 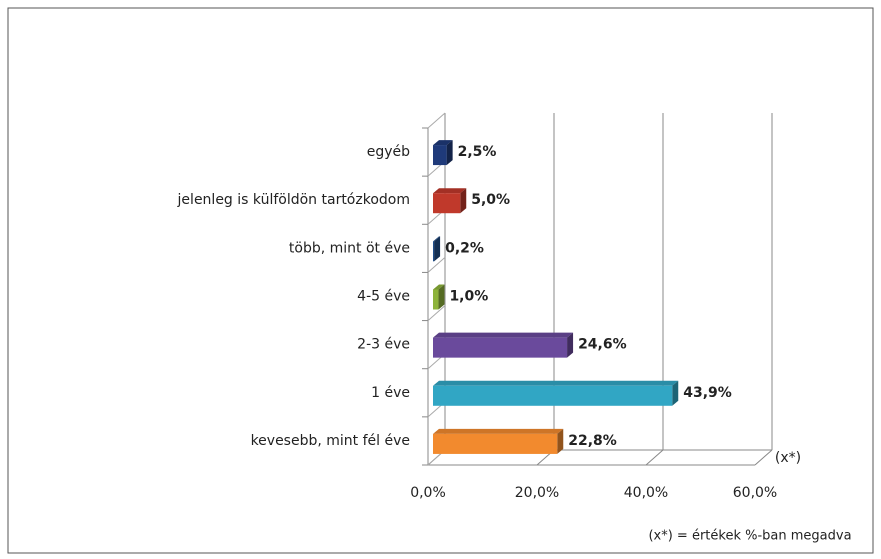 What do you see at coordinates (464, 248) in the screenshot?
I see `value-label: 0,2%` at bounding box center [464, 248].